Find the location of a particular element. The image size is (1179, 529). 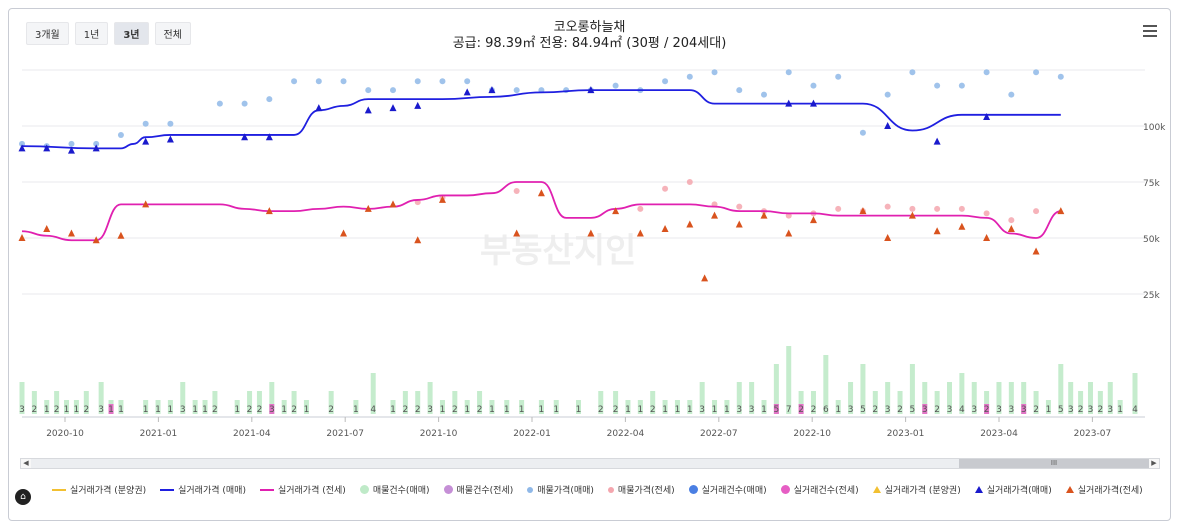

legend-item: 매물가격(매매) is located at coordinates (560, 489).